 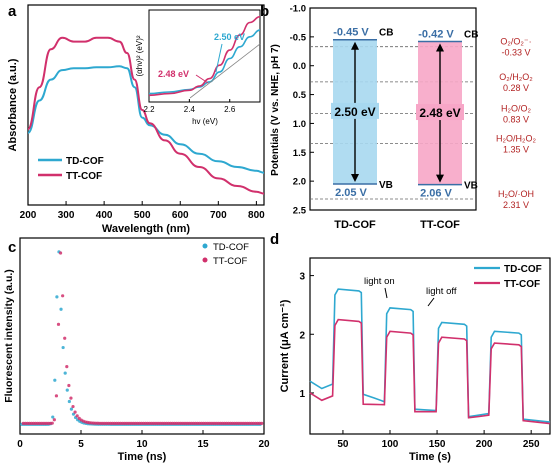 I want to click on panel-d-y-tick-label: 1, so click(x=302, y=394).